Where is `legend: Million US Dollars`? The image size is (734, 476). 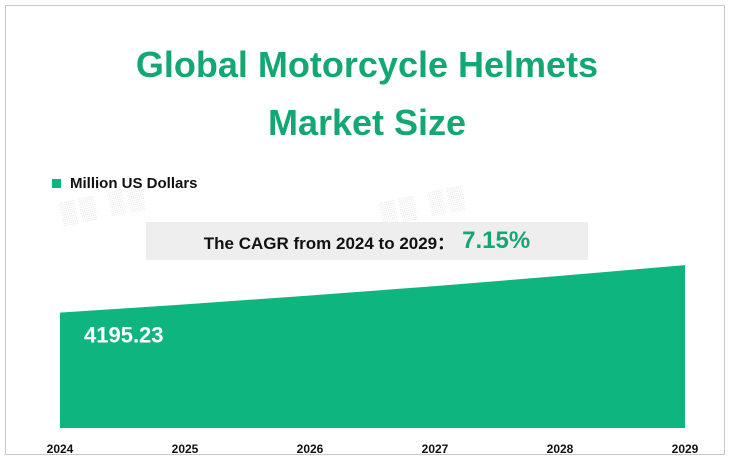
legend: Million US Dollars is located at coordinates (125, 183).